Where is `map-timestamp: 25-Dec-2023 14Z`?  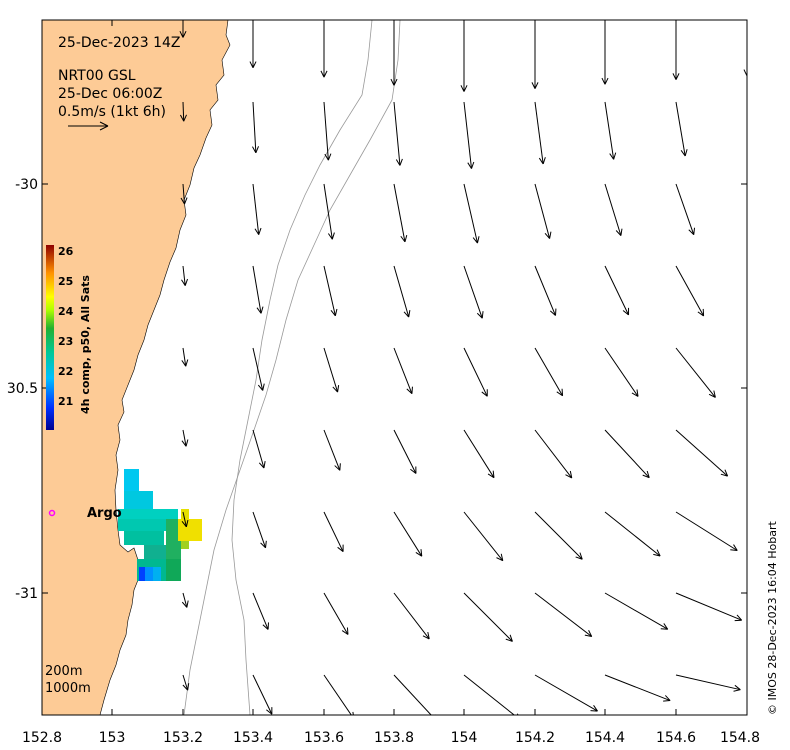 map-timestamp: 25-Dec-2023 14Z is located at coordinates (119, 43).